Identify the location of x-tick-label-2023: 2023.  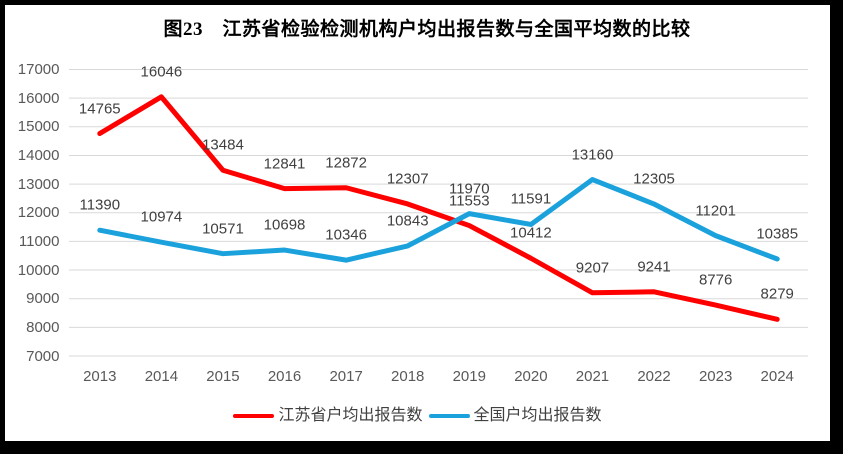
(715, 376).